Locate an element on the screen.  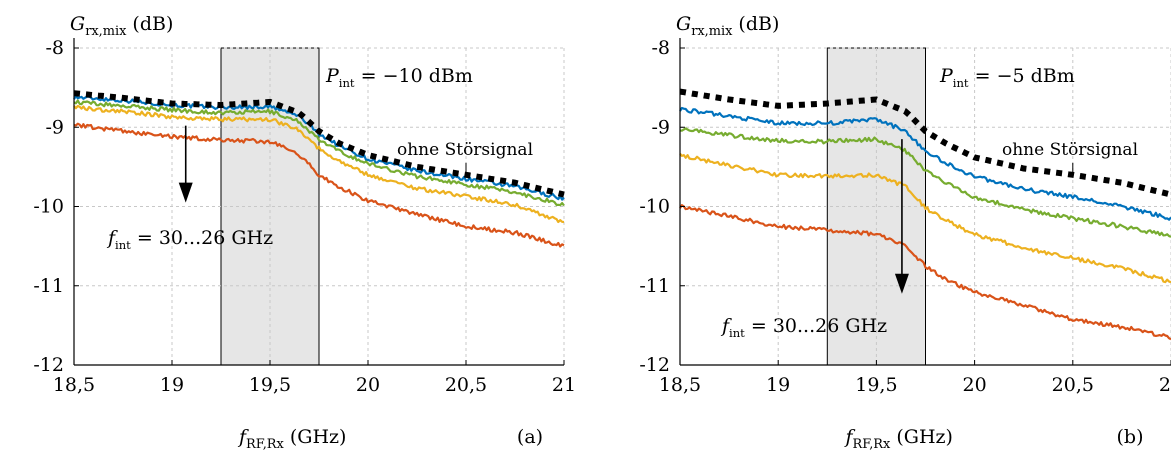
power-annotation-value: = −10 dBm is located at coordinates (414, 76).